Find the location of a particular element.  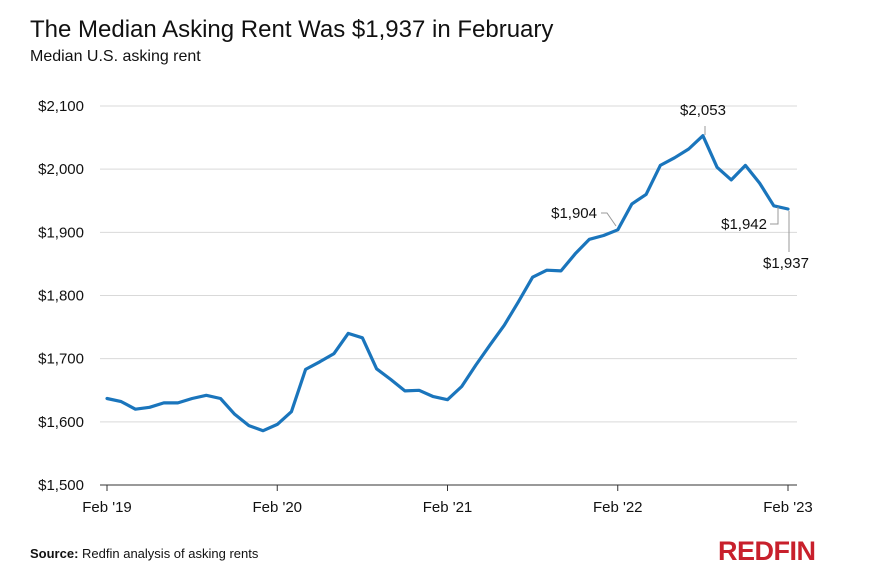

y-tick-label: $2,000 is located at coordinates (61, 169).